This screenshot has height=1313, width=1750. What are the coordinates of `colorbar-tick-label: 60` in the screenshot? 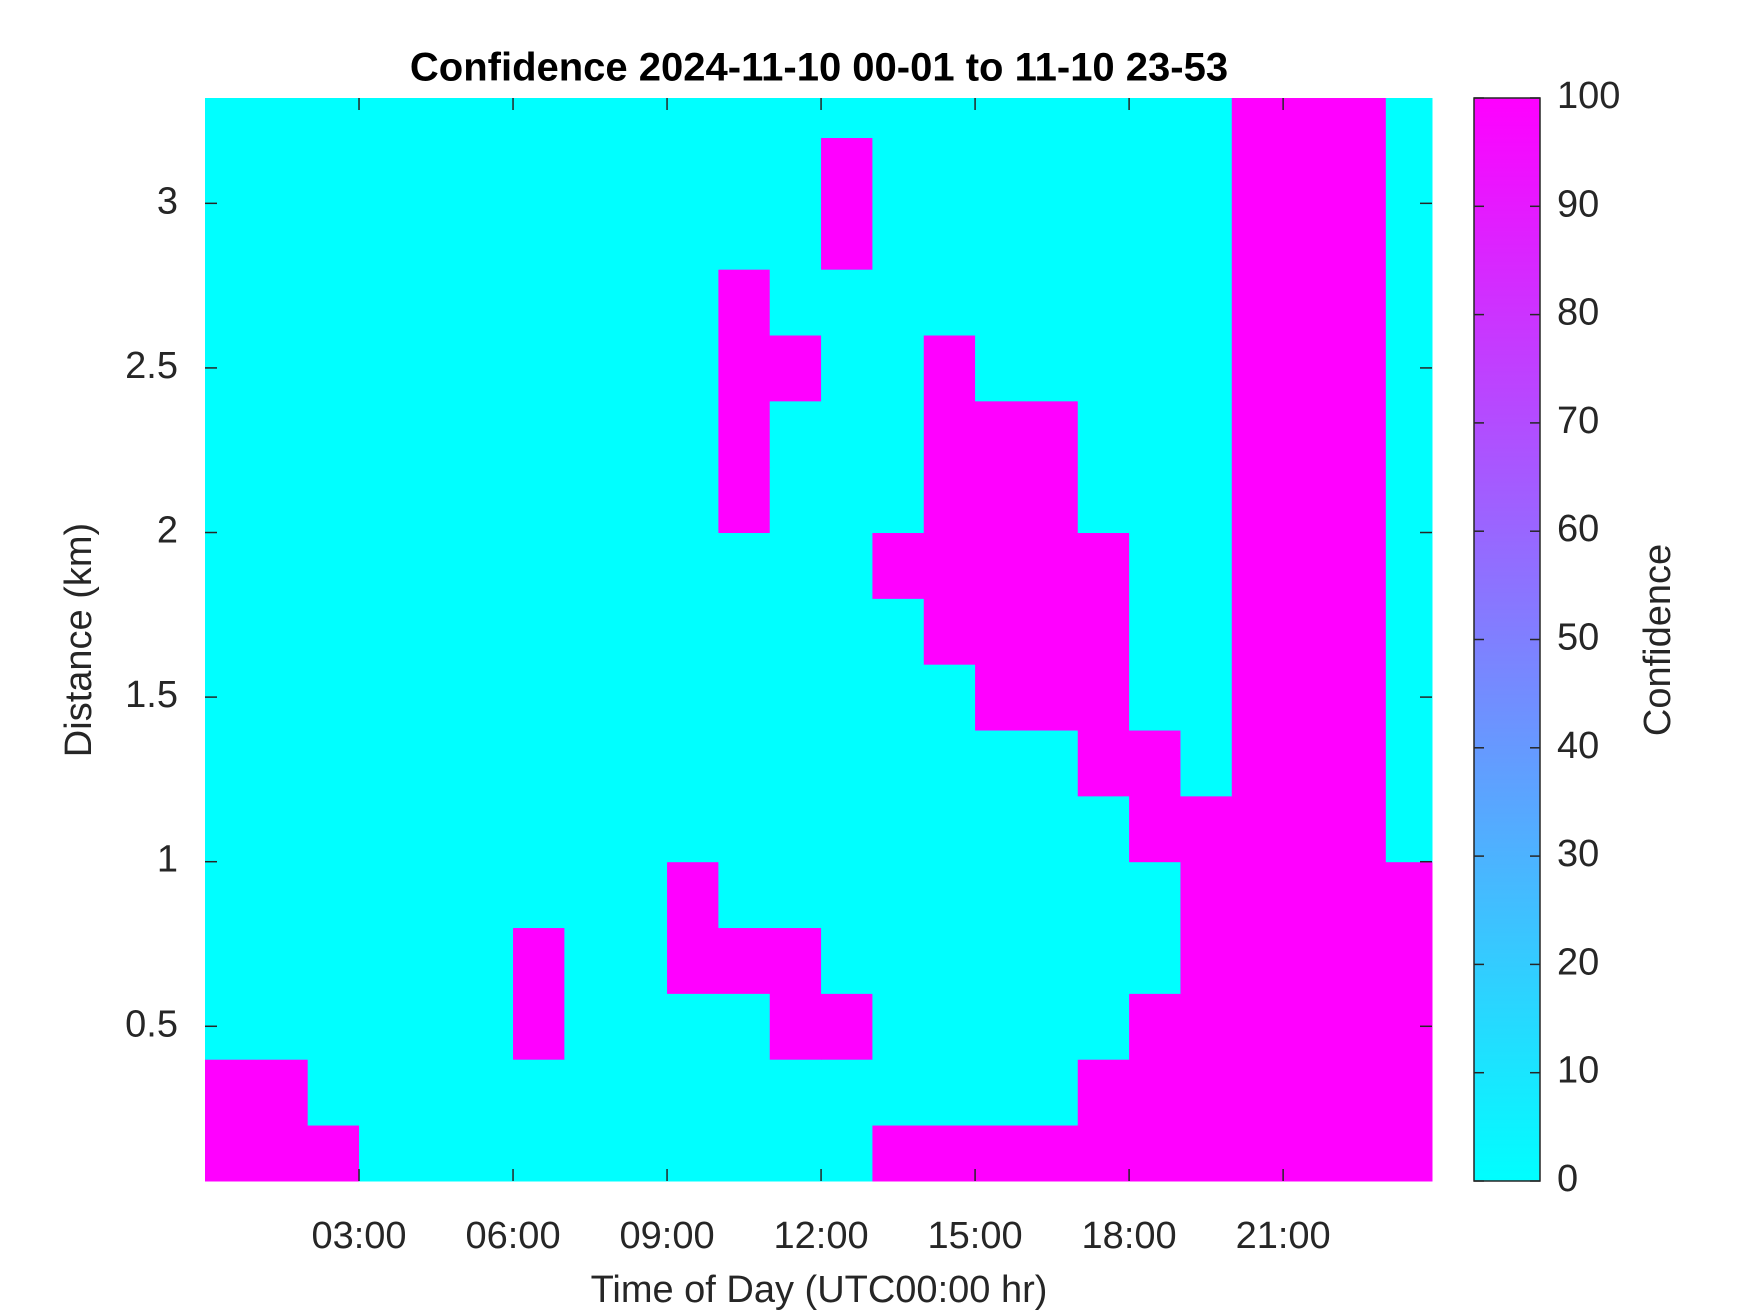 It's located at (1578, 529).